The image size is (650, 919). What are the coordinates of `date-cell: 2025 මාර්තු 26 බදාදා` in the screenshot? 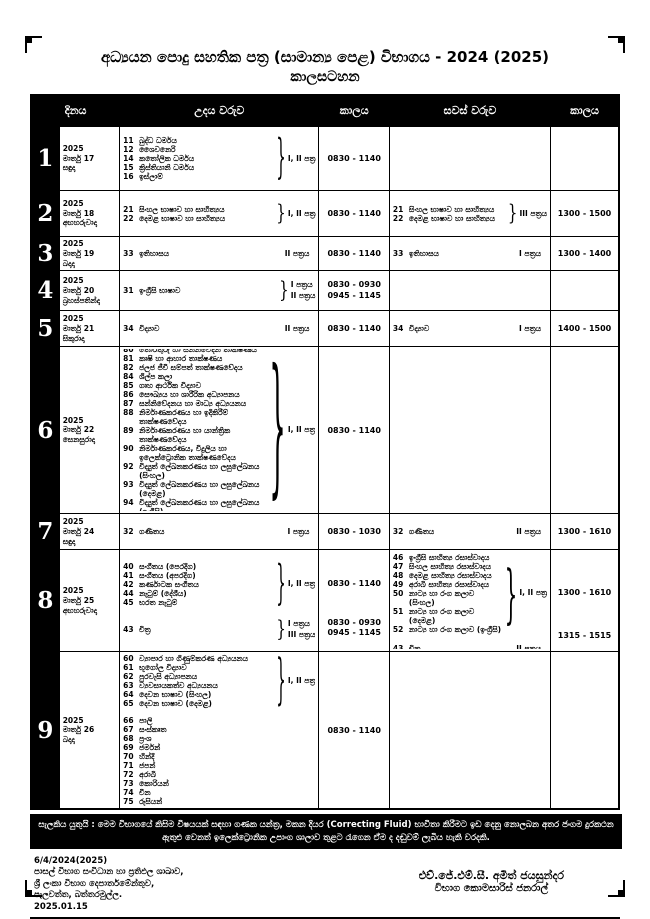 It's located at (89, 730).